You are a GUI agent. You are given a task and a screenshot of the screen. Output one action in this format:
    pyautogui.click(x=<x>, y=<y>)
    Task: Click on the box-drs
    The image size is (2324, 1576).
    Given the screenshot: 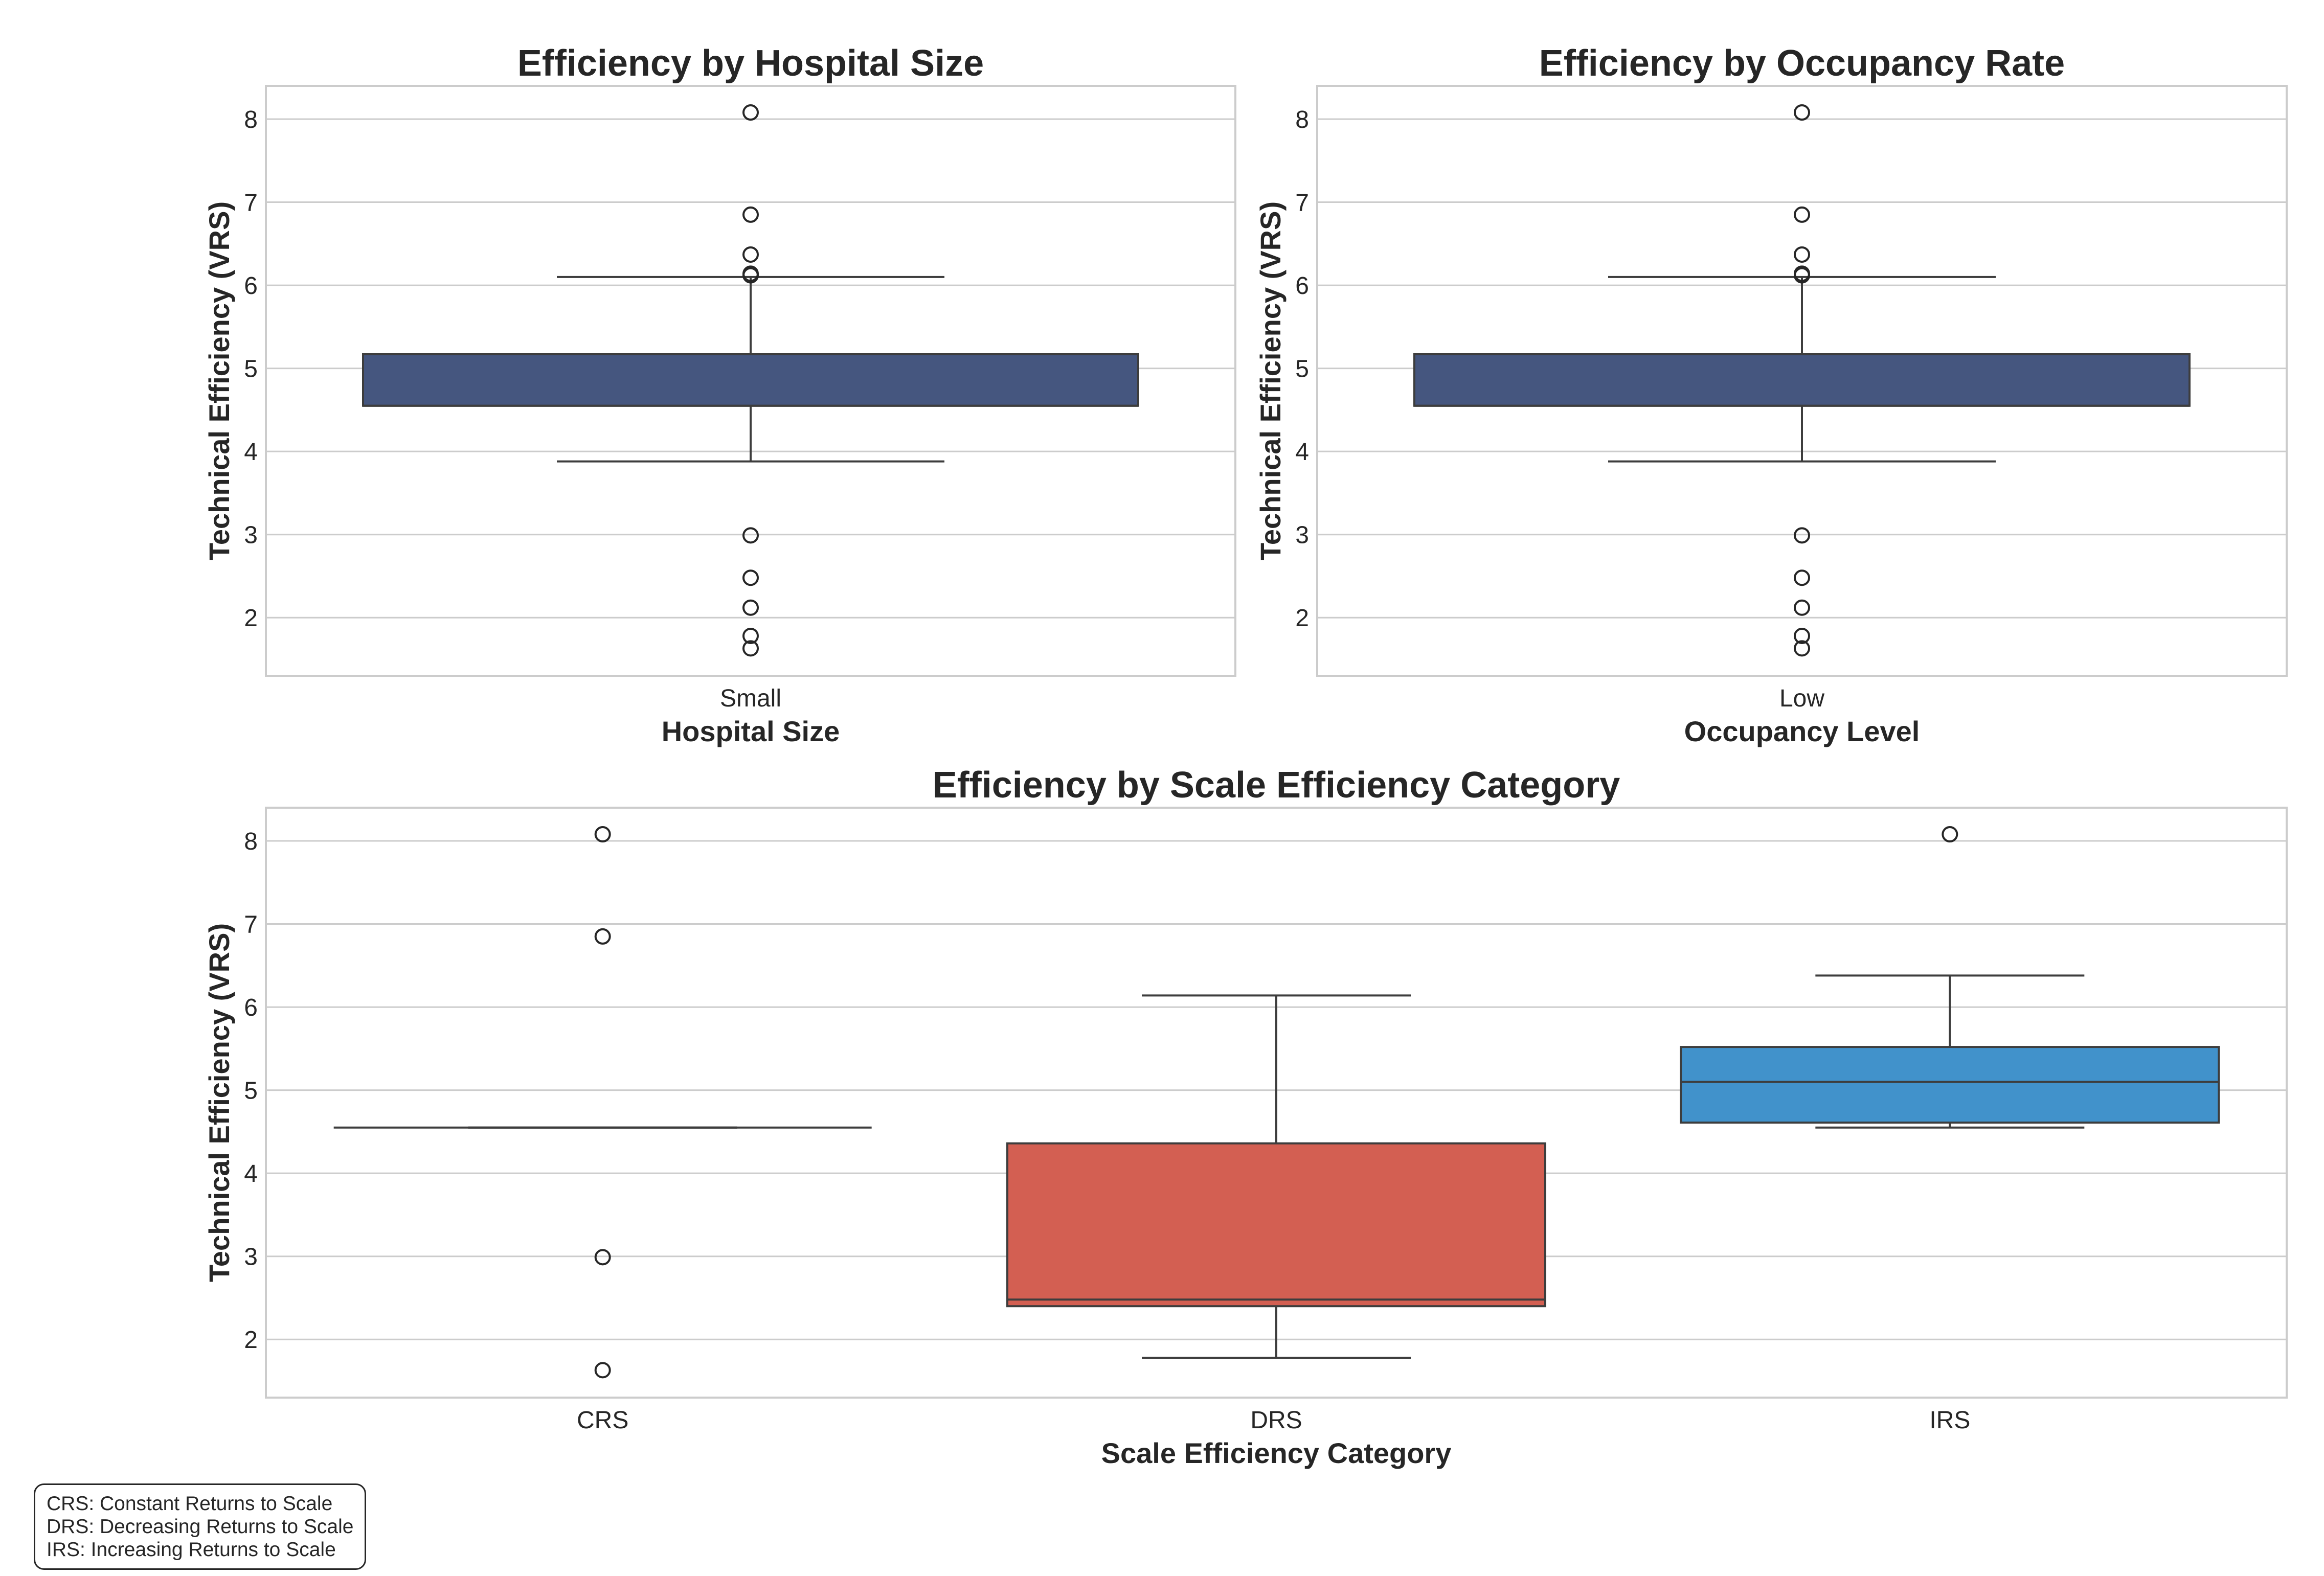 What is the action you would take?
    pyautogui.click(x=1276, y=1225)
    